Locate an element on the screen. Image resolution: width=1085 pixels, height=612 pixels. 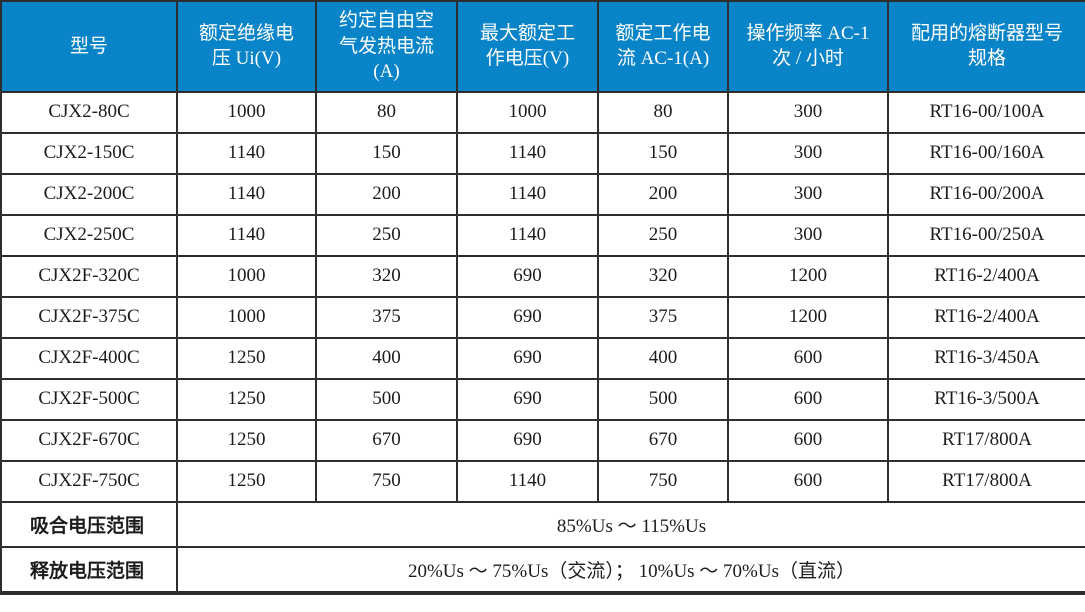
column-header: 额定绝缘电压 Ui(V) is located at coordinates (246, 46).